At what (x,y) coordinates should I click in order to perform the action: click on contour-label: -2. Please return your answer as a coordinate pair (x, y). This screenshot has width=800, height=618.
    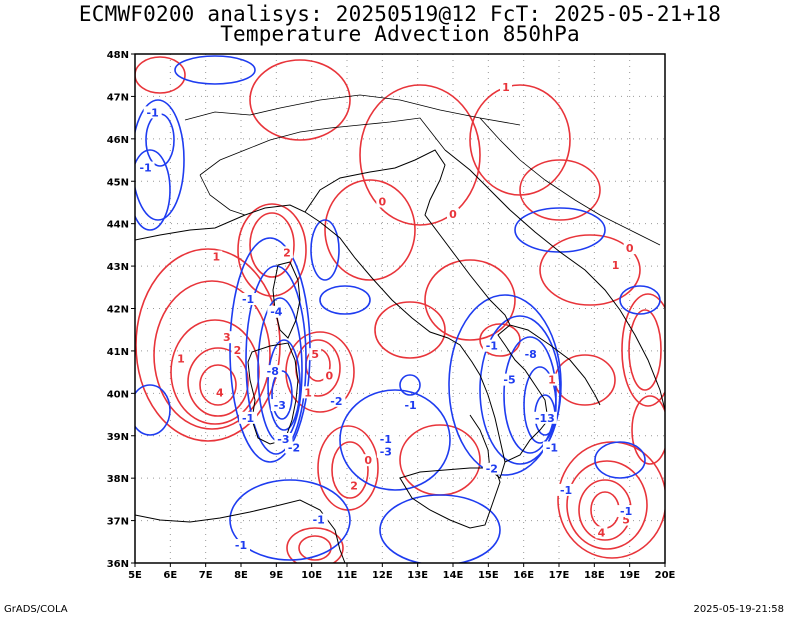
    Looking at the image, I should click on (492, 469).